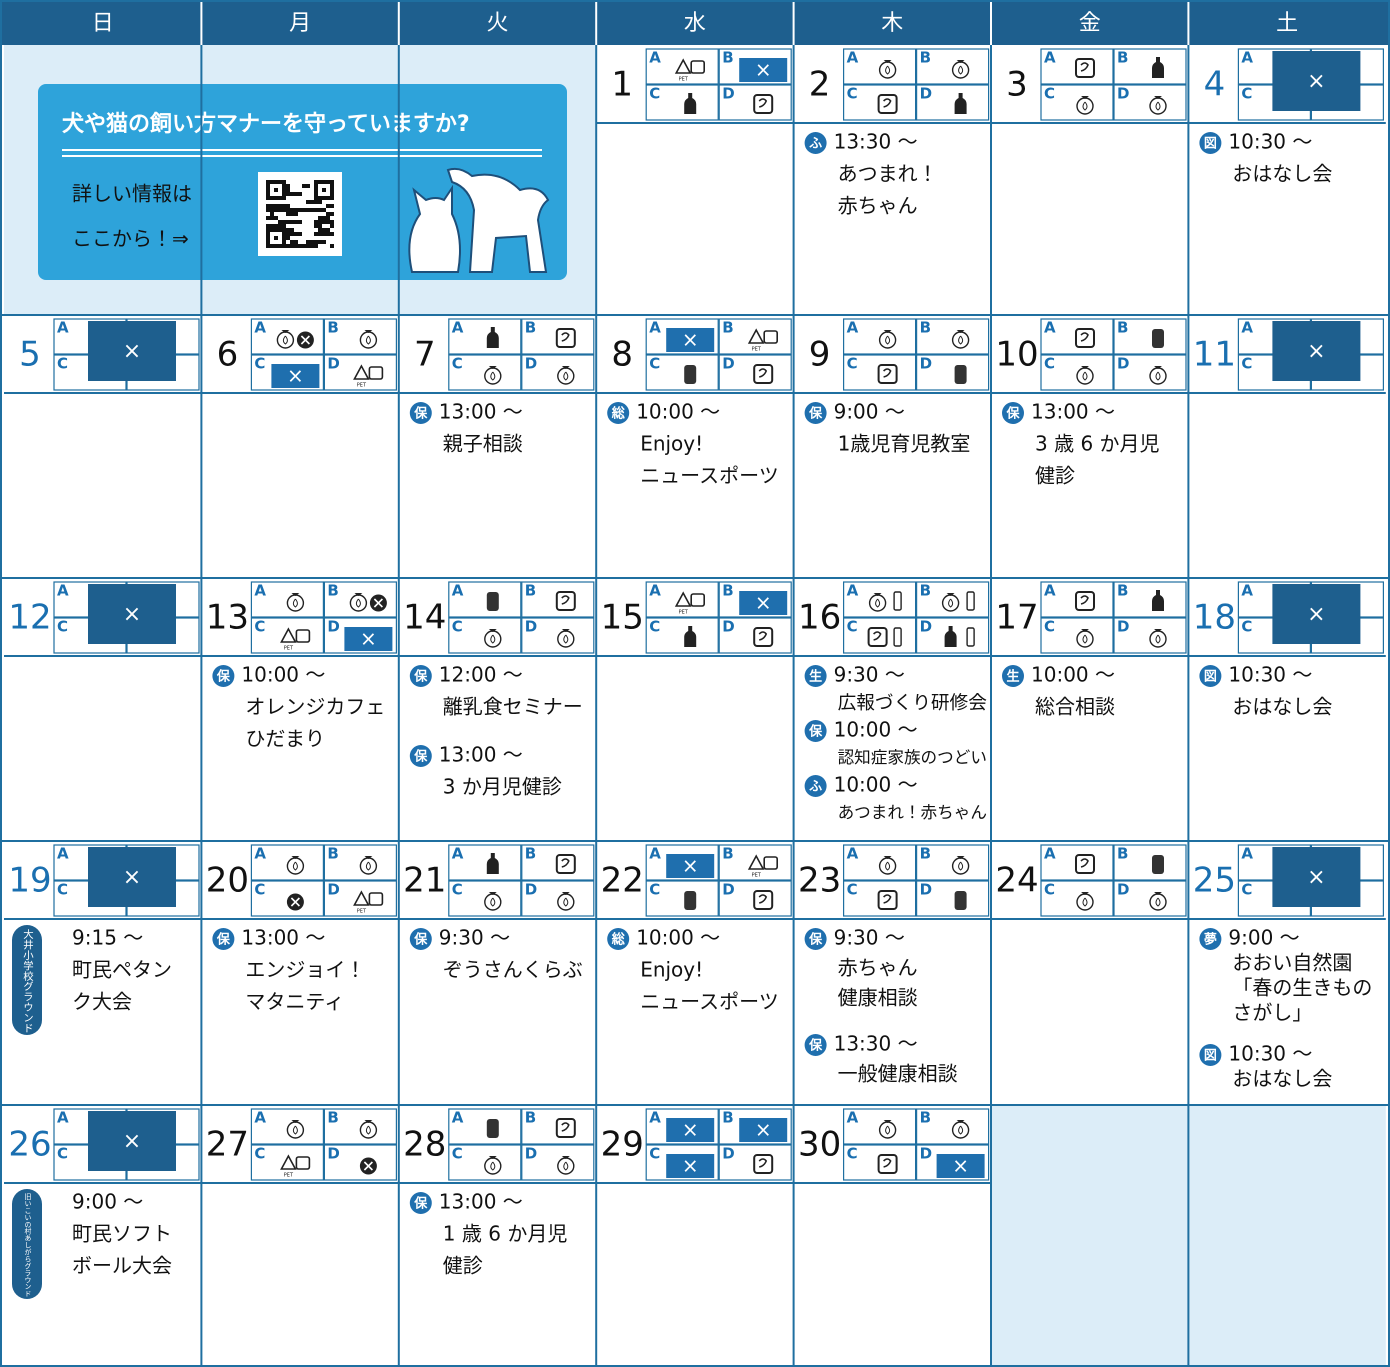 The width and height of the screenshot is (1390, 1367). Describe the element at coordinates (887, 1163) in the screenshot. I see `plastic-curve` at that location.